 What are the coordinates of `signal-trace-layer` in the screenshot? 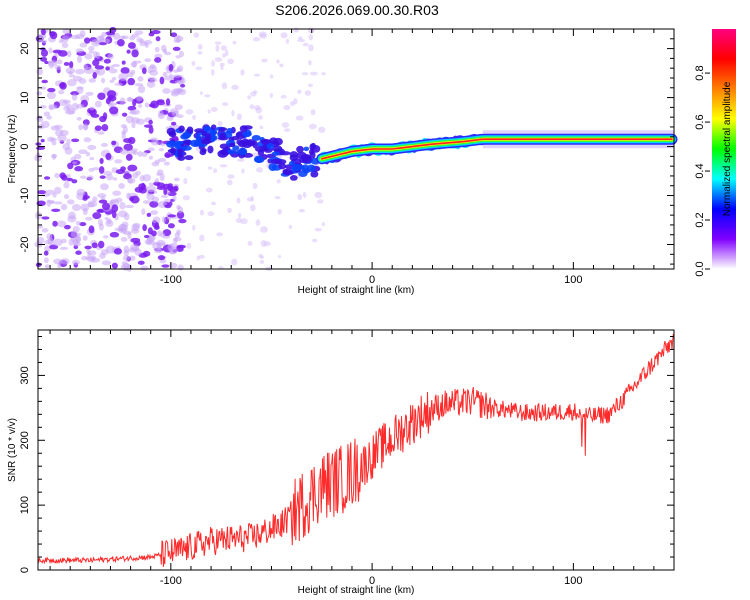 It's located at (496, 149).